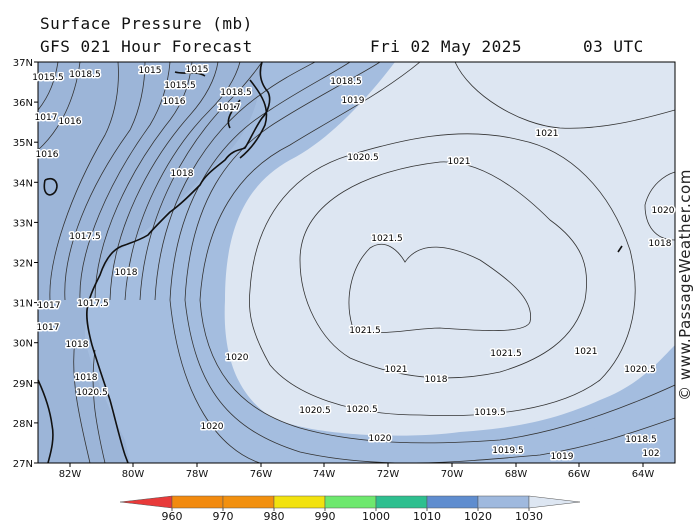  I want to click on colorbar-label: 1000, so click(376, 516).